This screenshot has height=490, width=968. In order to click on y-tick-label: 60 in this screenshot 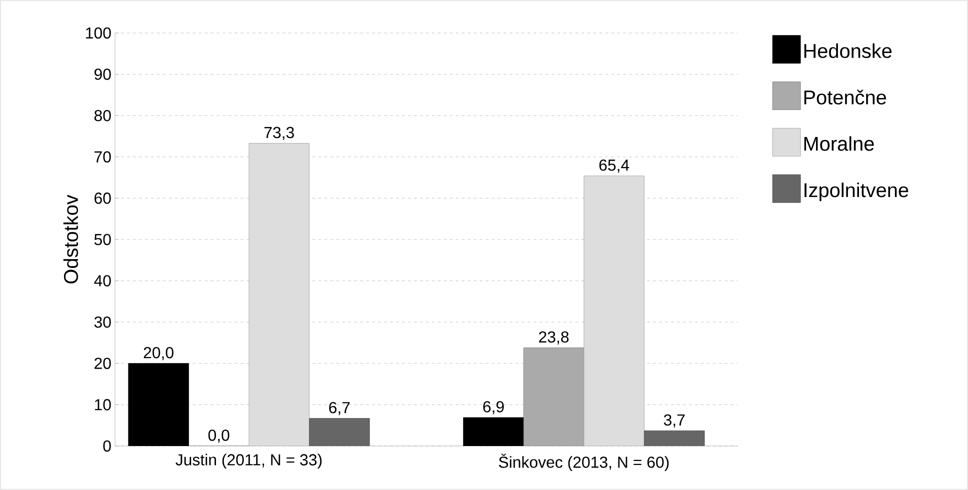, I will do `click(102, 198)`.